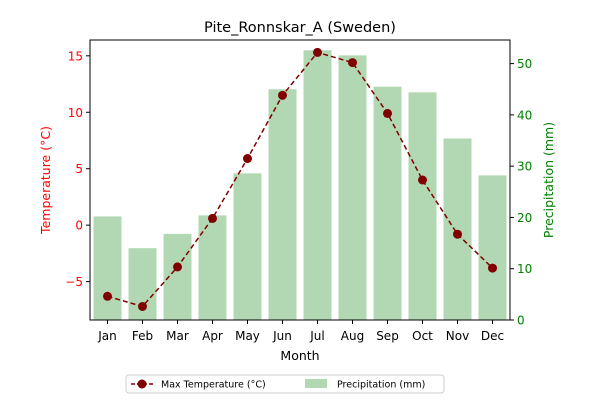 Image resolution: width=600 pixels, height=400 pixels. What do you see at coordinates (457, 234) in the screenshot?
I see `temperature-point-nov` at bounding box center [457, 234].